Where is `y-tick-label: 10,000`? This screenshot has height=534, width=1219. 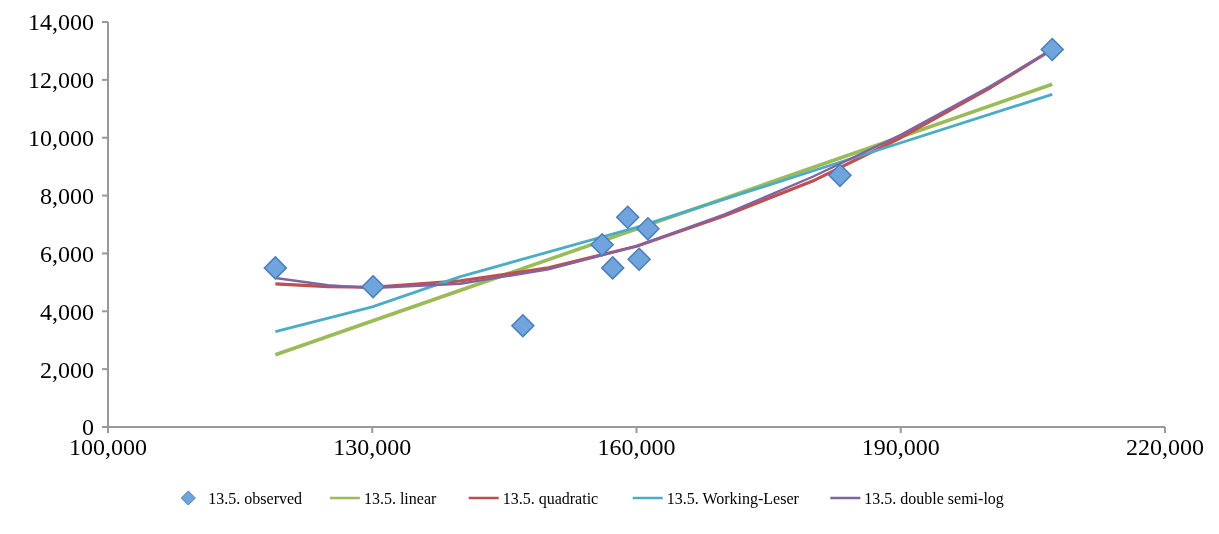
y-tick-label: 10,000 is located at coordinates (61, 138).